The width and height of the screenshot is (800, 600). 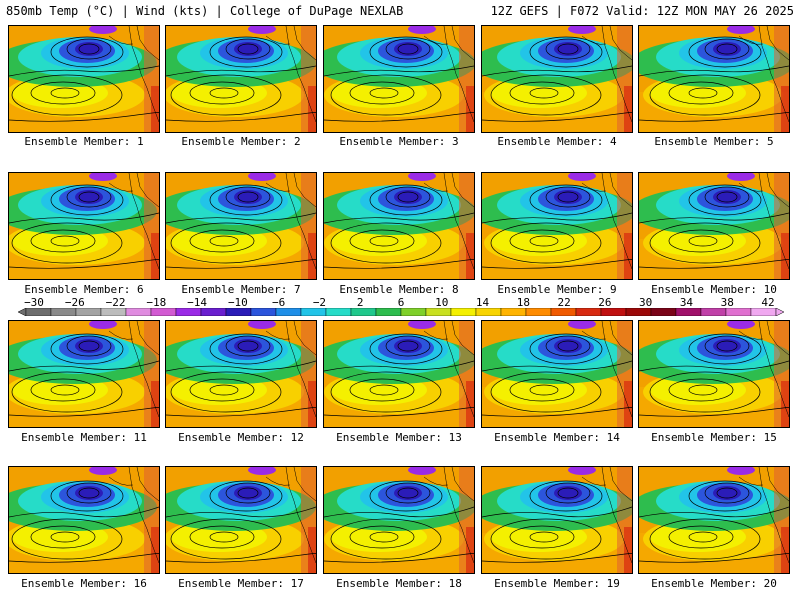 I want to click on ensemble-member-label: Ensemble Member: 16, so click(x=84, y=583).